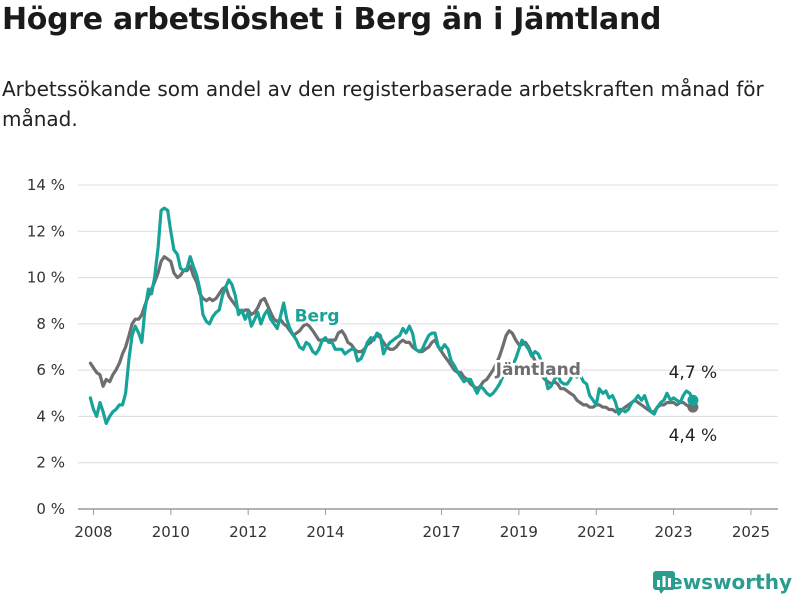 The width and height of the screenshot is (800, 600). I want to click on y-tick-label: 6 %, so click(50, 370).